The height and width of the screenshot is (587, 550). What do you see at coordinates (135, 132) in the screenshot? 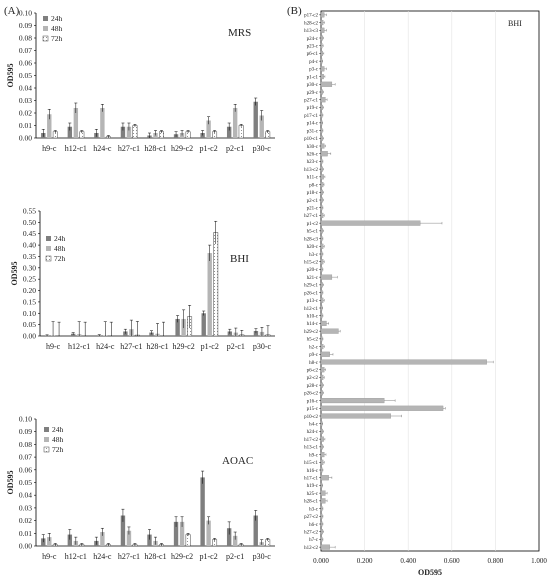
I see `bar-72h-h27-c1` at bounding box center [135, 132].